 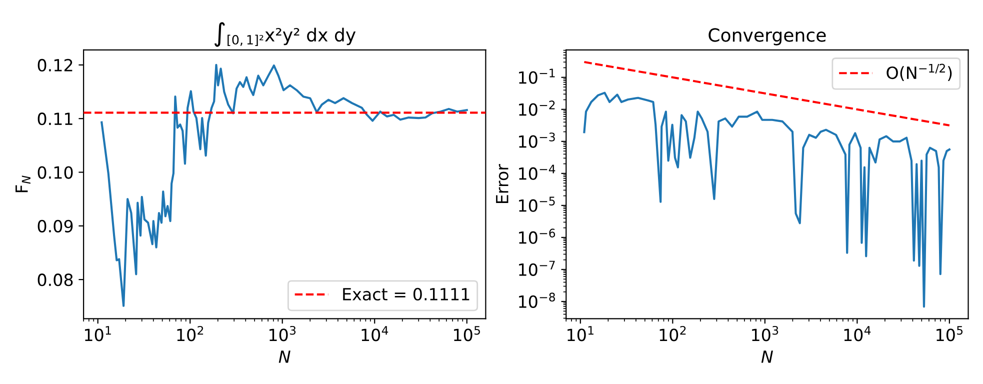 I want to click on y-tick-label: 10$^{−6}$, so click(x=537, y=236).